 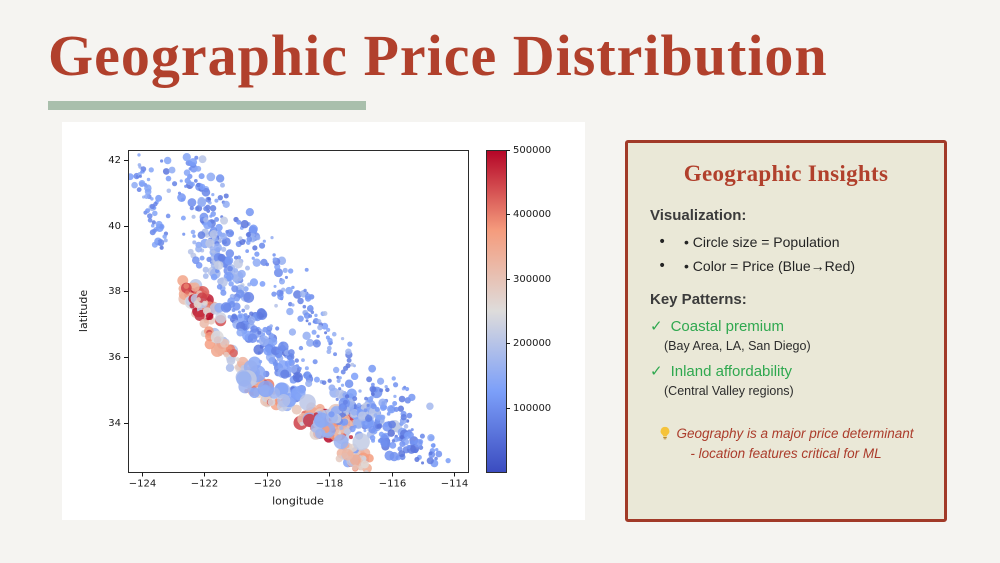 I want to click on bullet-item: • • Circle size = Population, so click(x=786, y=243).